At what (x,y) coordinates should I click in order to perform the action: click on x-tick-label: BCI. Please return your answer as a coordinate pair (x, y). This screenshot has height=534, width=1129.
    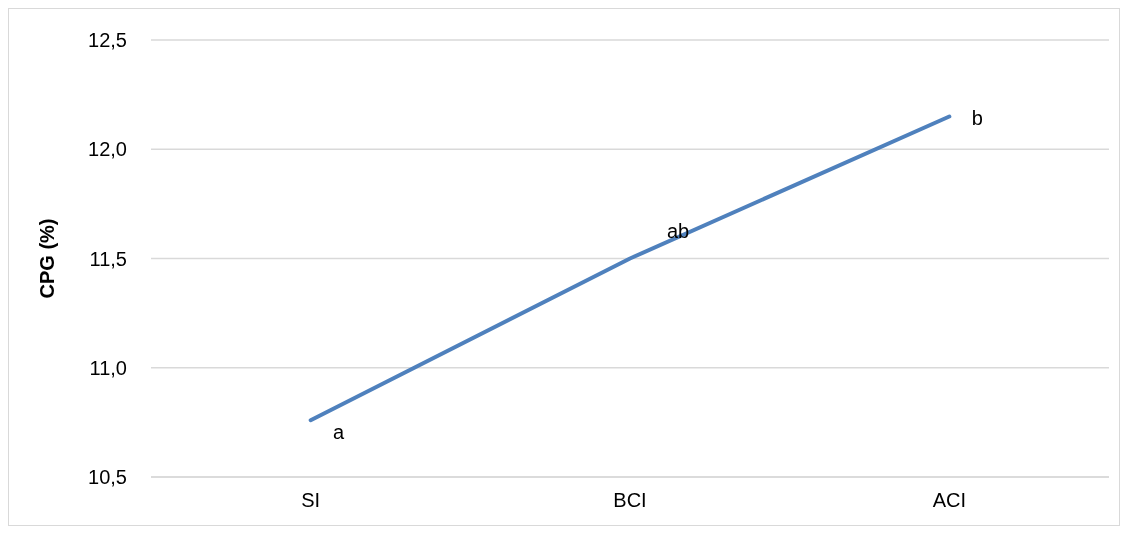
    Looking at the image, I should click on (630, 500).